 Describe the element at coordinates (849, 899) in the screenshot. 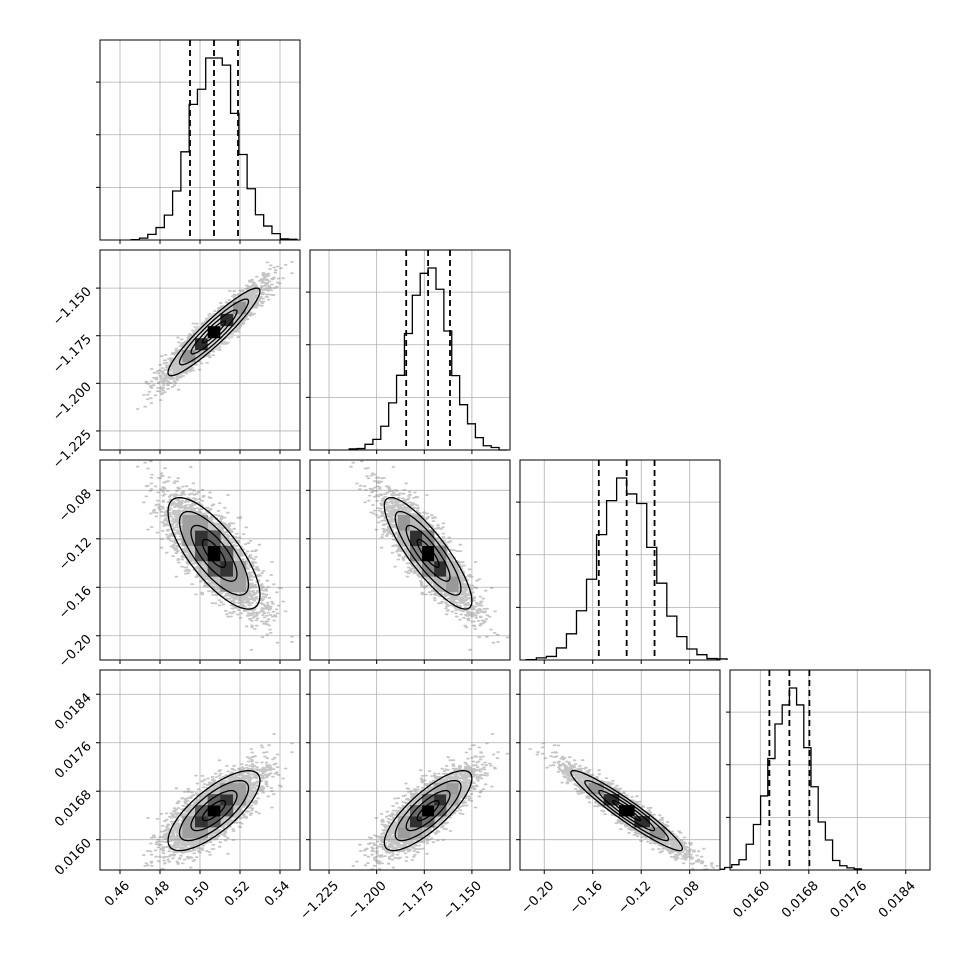

I see `x-tick-label-3-2: 0.0176` at that location.